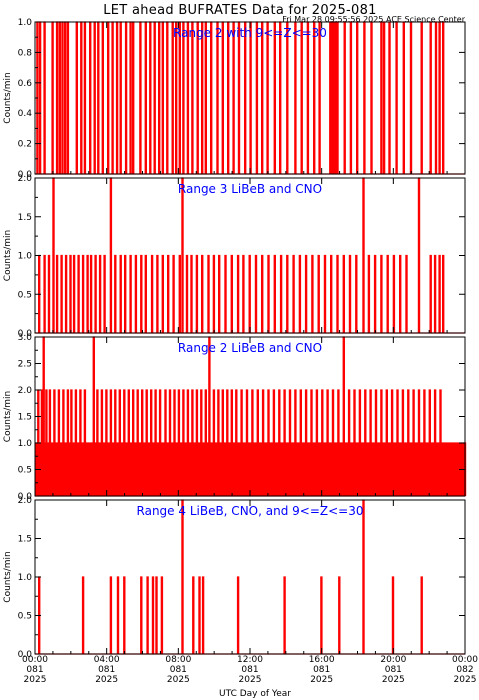  I want to click on x-tick-time: 16:00, so click(322, 660).